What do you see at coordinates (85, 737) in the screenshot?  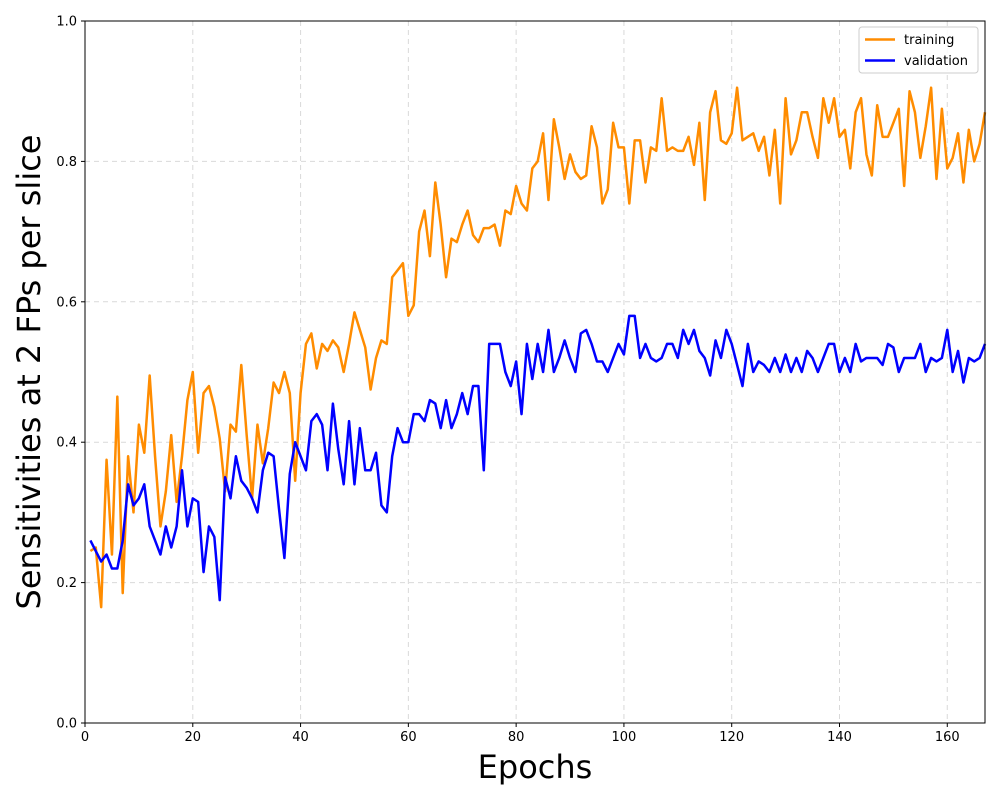 I see `x-tick-label: 0` at bounding box center [85, 737].